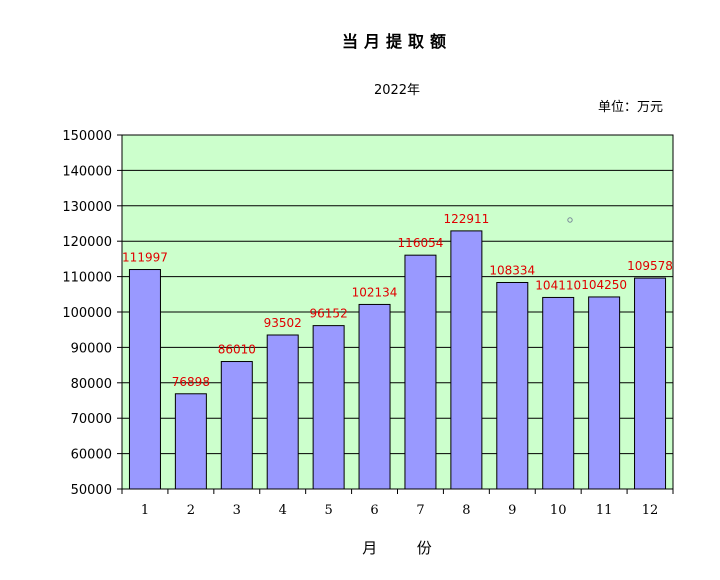  I want to click on y-tick-label: 60000, so click(91, 455).